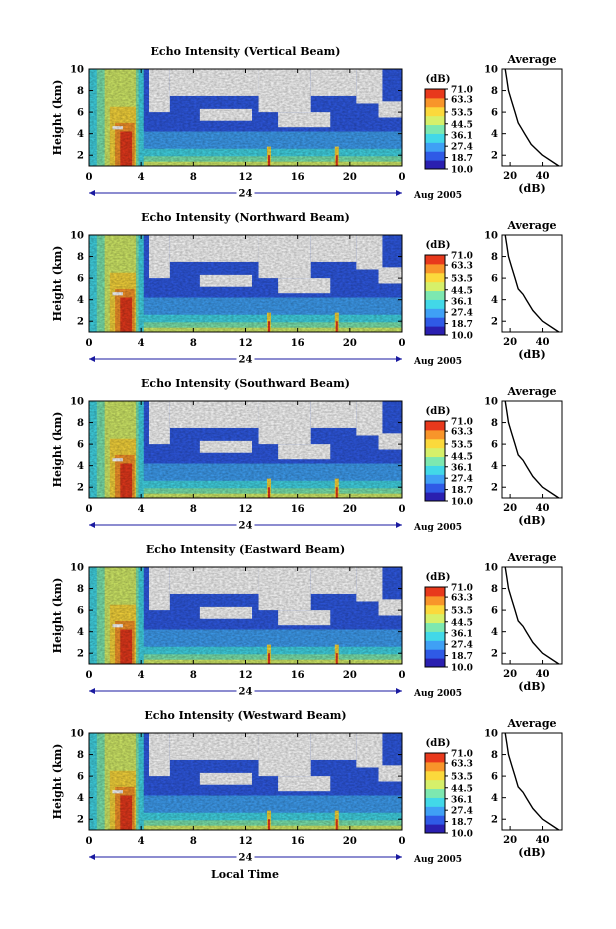  Describe the element at coordinates (77, 70) in the screenshot. I see `y-tick-label: 10` at that location.